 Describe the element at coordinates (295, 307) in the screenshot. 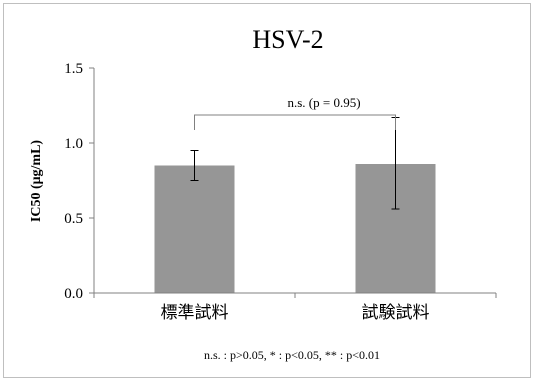

I see `x-axis: 標準試料 試験試料` at that location.